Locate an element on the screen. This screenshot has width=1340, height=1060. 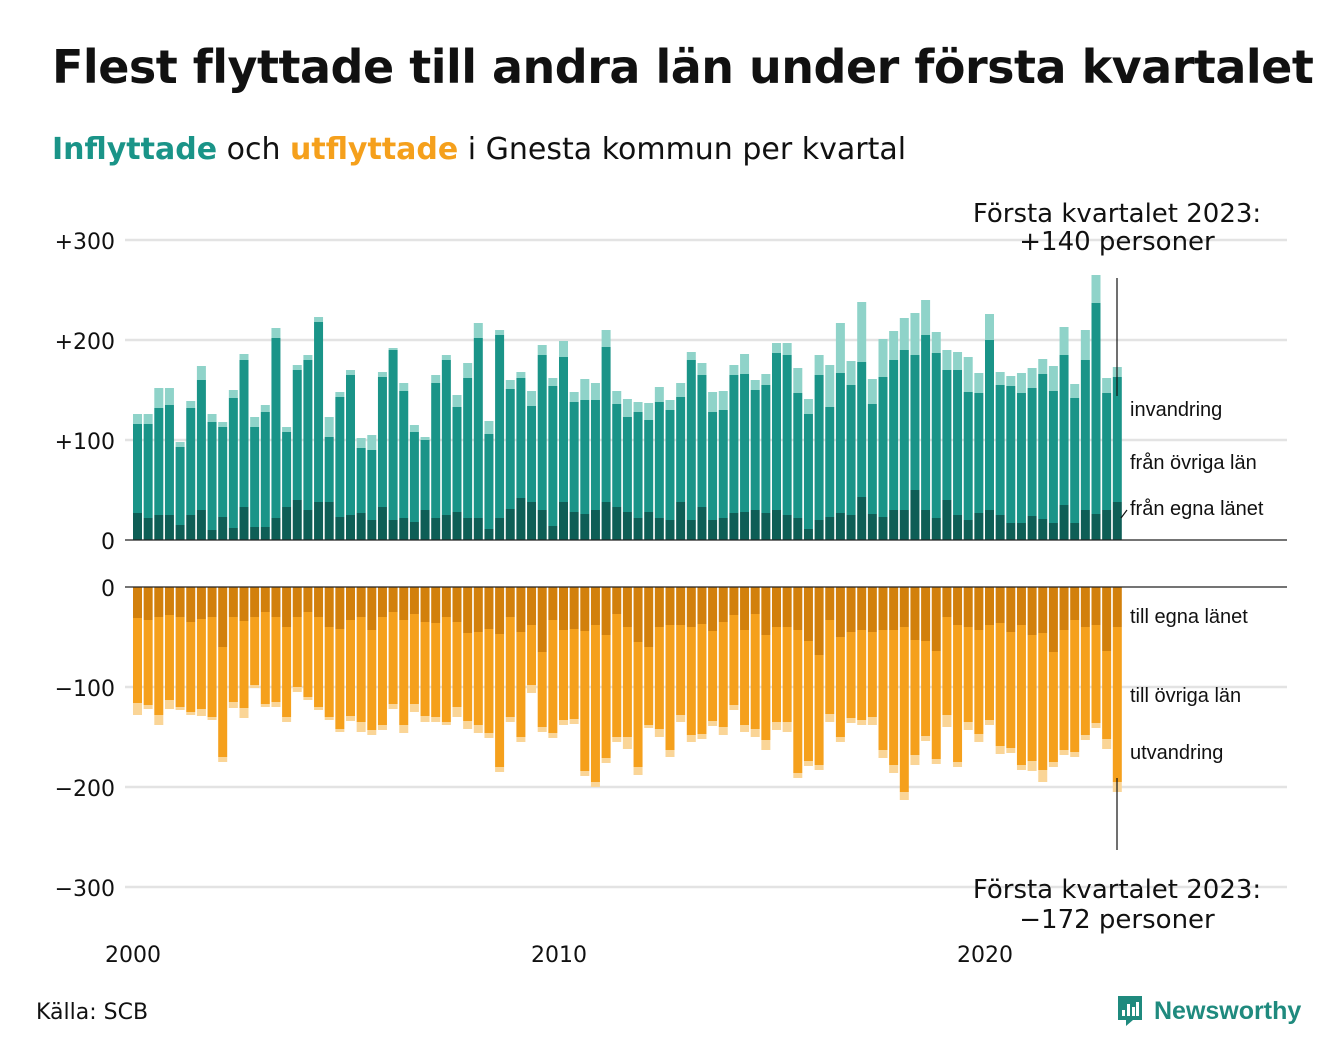
x-axis-ticks: 2000 2010 2020 is located at coordinates (559, 955).